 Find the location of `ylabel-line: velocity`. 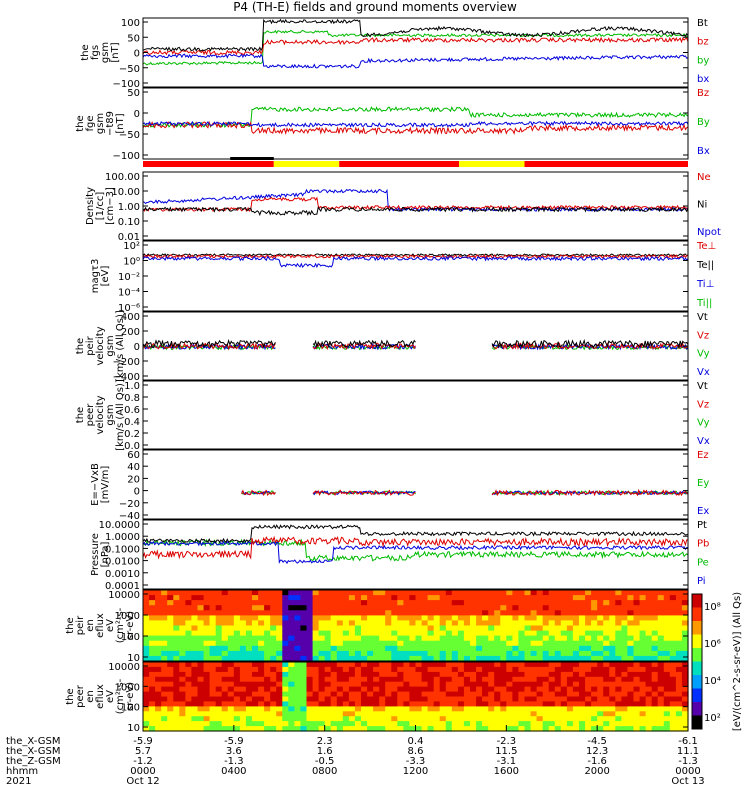

ylabel-line: velocity is located at coordinates (100, 414).